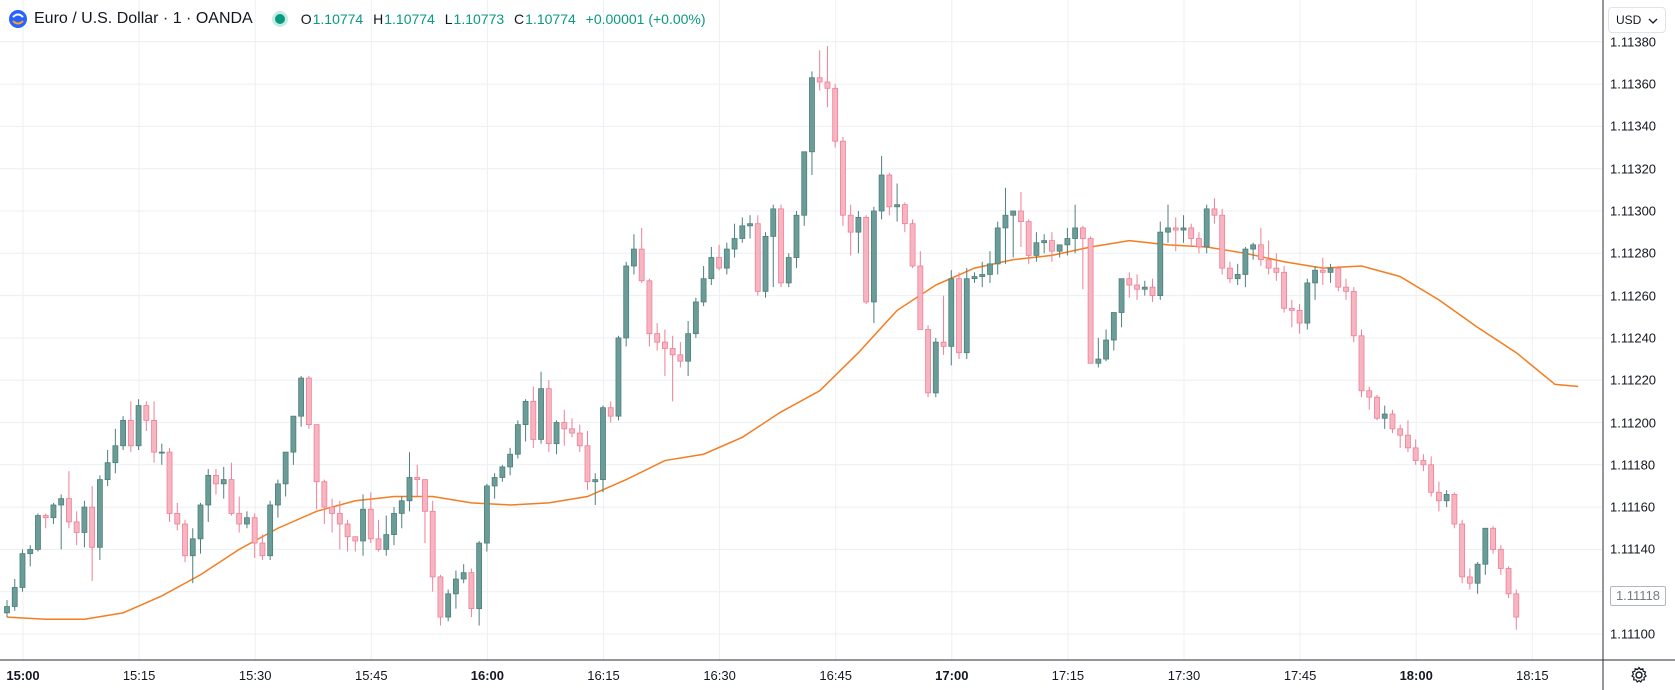 The width and height of the screenshot is (1675, 690). I want to click on symbol-title: Euro / U.S. Dollar · 1 · OANDA, so click(143, 18).